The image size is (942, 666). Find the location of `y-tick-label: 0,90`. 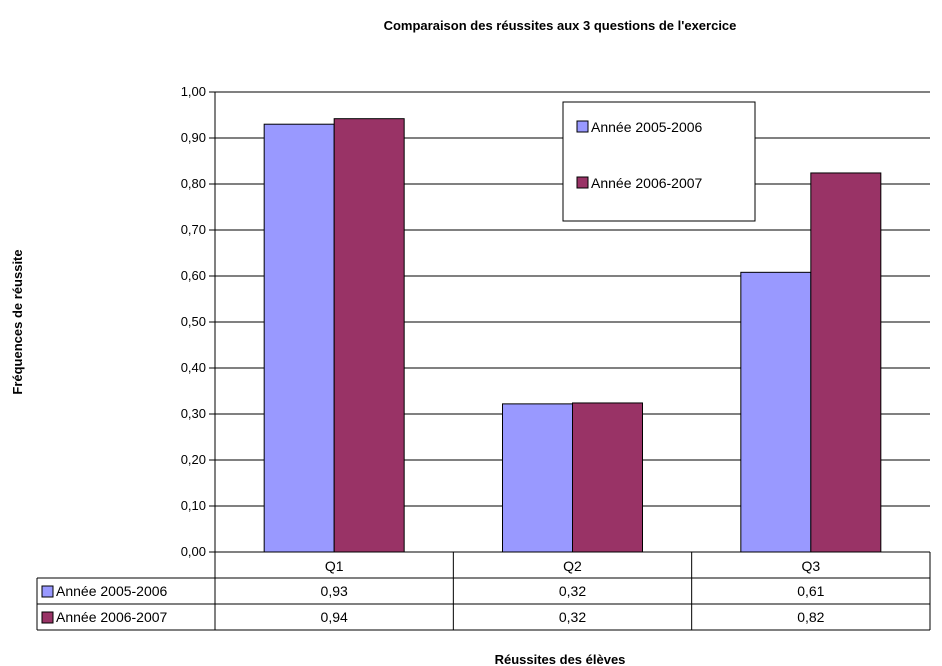

y-tick-label: 0,90 is located at coordinates (193, 137).